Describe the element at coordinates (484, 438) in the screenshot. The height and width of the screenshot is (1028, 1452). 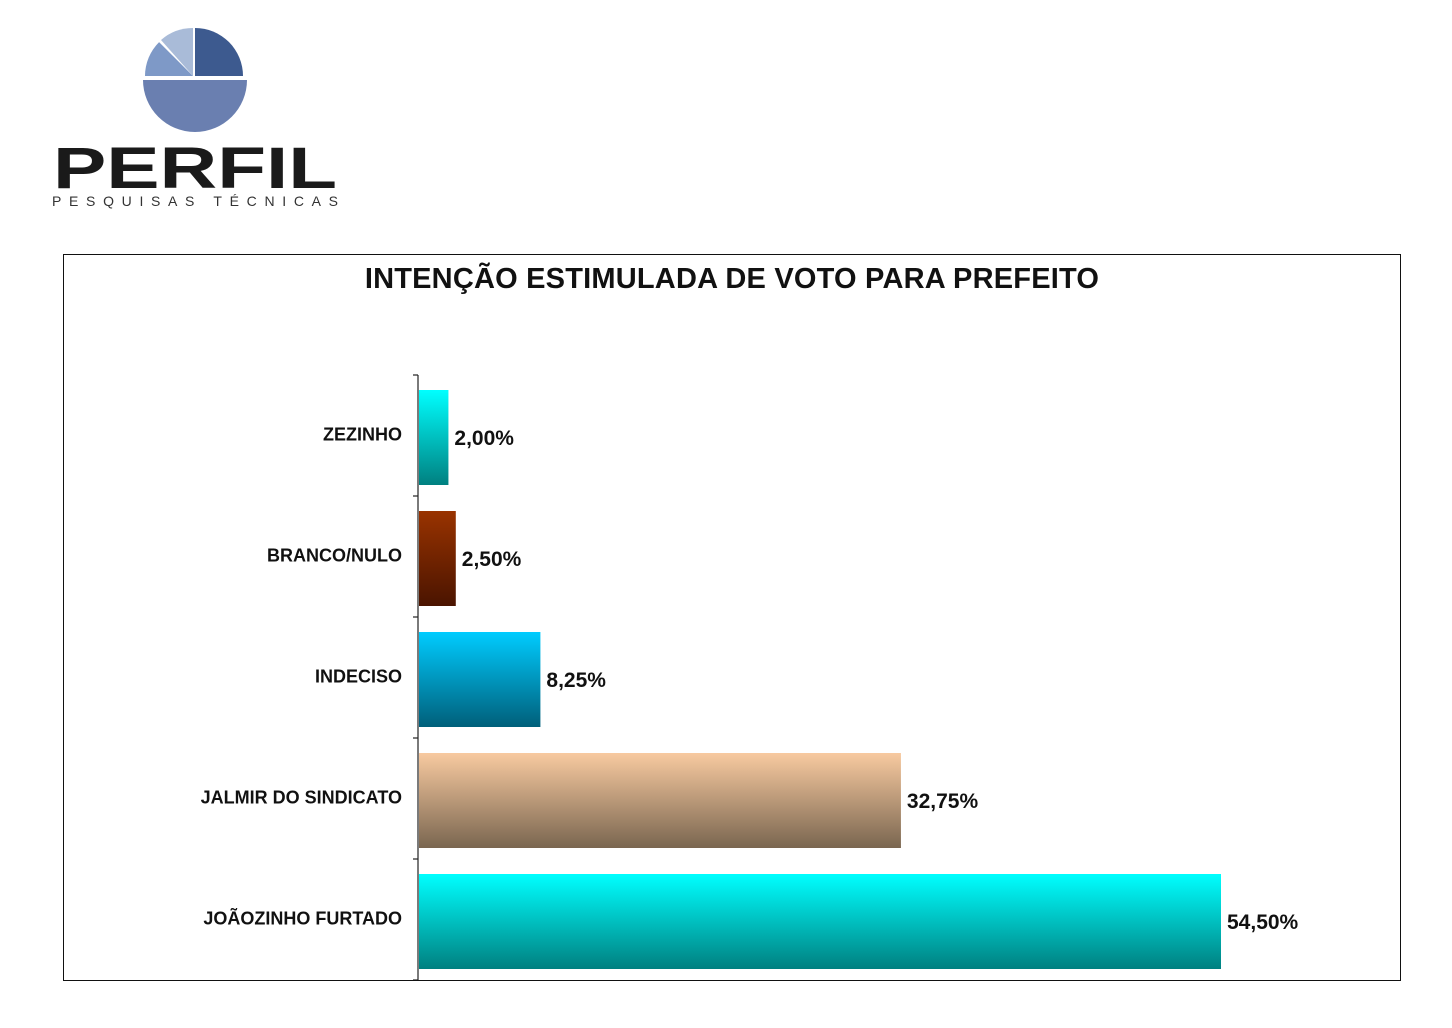
I see `value-label: 2,00%` at that location.